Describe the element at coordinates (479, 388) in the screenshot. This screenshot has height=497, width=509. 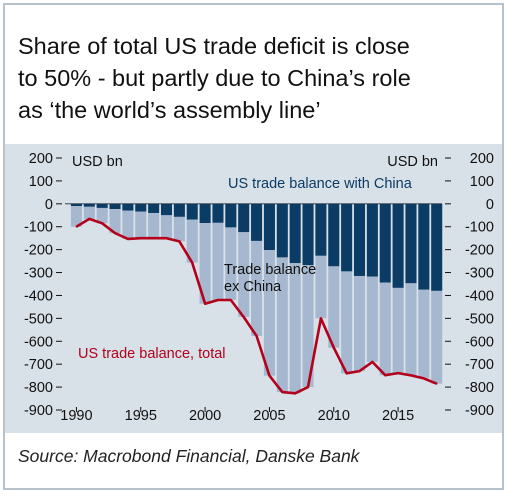
I see `y-tick-right--800: -800` at that location.